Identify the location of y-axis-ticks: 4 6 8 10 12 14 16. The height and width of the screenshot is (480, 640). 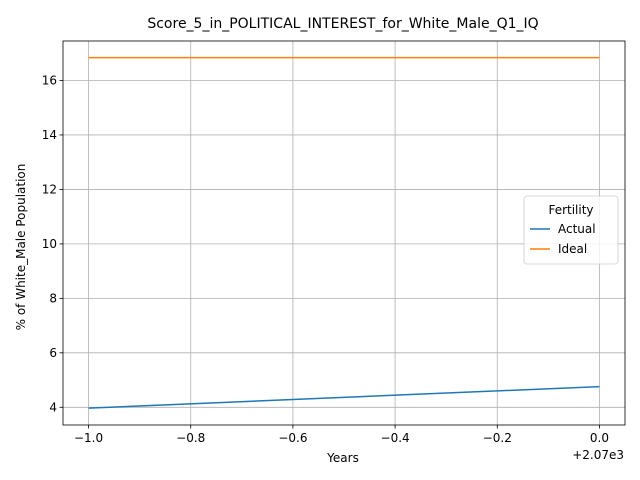
(52, 243).